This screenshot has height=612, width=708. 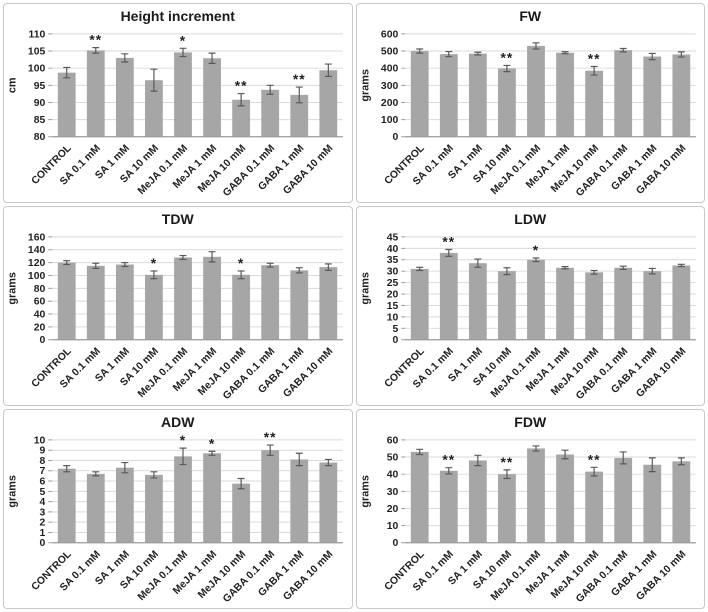 What do you see at coordinates (177, 219) in the screenshot?
I see `chart-title: TDW` at bounding box center [177, 219].